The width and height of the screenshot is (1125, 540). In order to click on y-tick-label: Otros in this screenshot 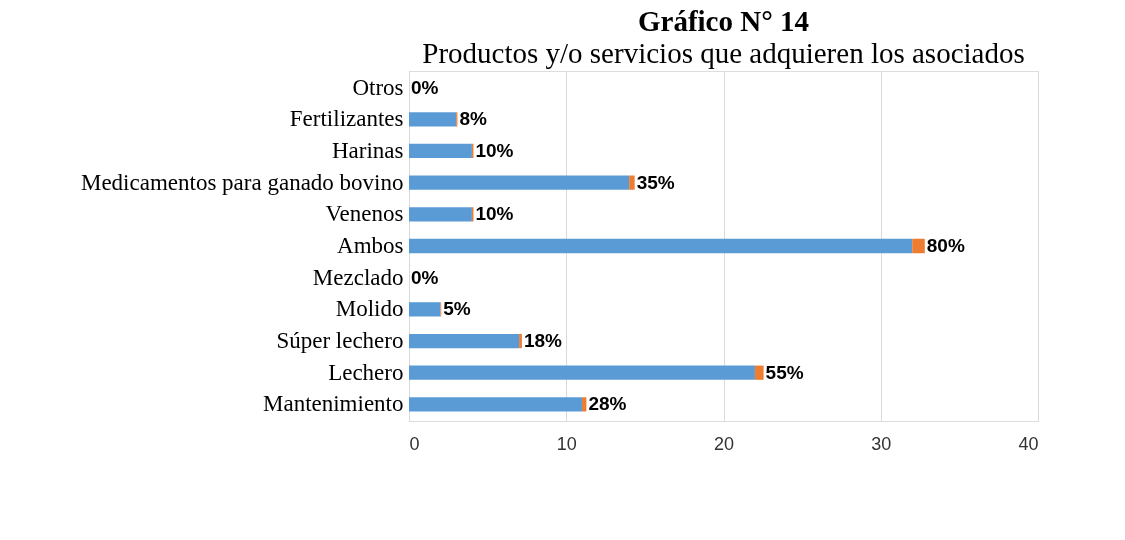, I will do `click(378, 87)`.